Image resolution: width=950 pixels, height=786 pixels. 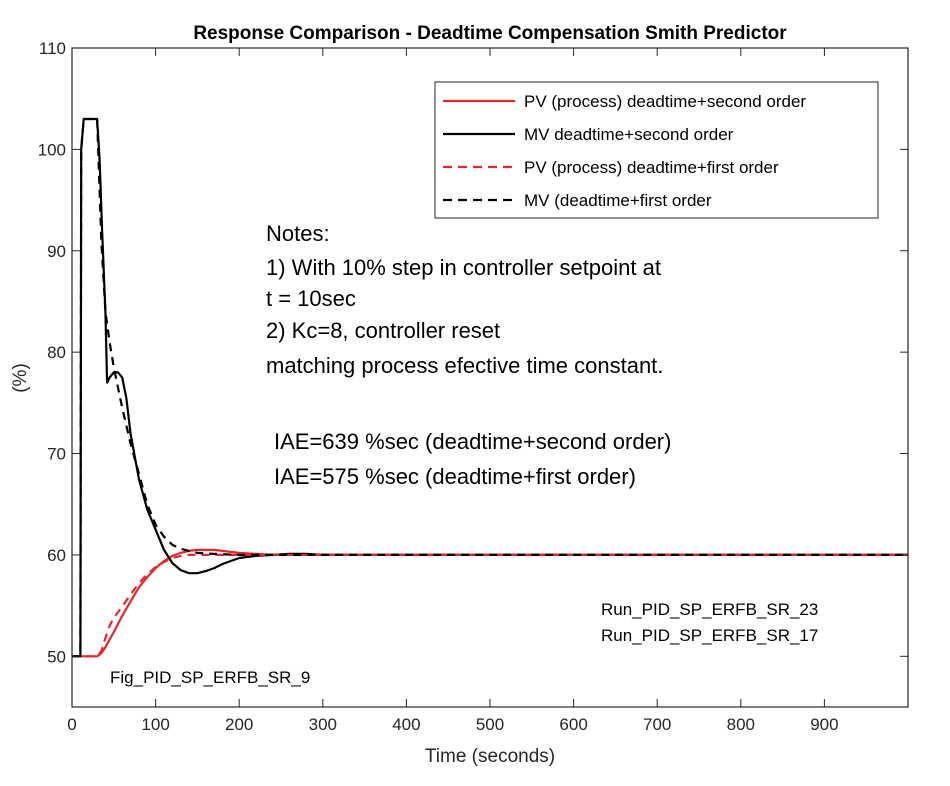 I want to click on legend-entry-mv-second-order: MV deadtime+second order, so click(x=629, y=134).